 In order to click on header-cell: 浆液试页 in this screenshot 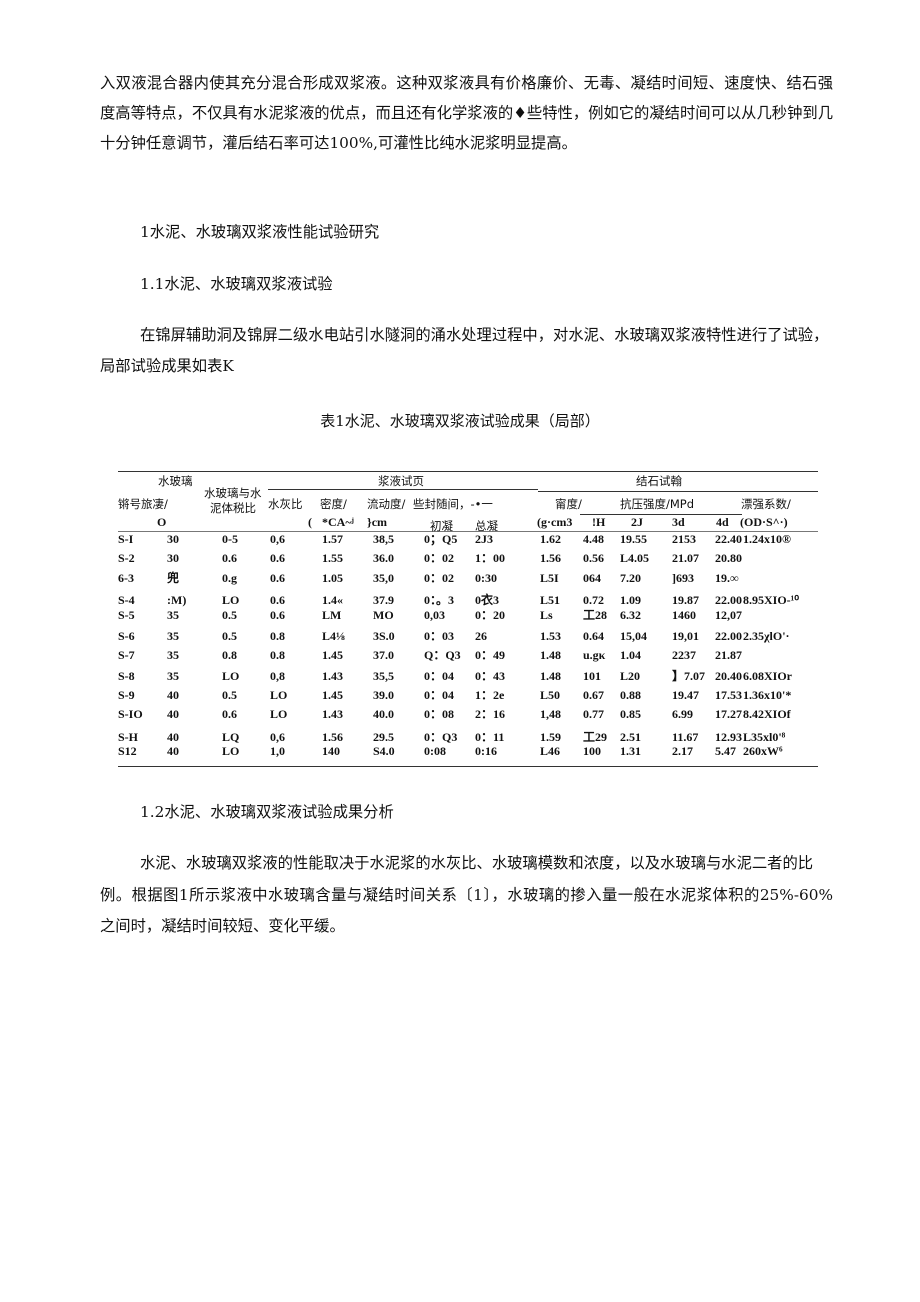, I will do `click(401, 481)`.